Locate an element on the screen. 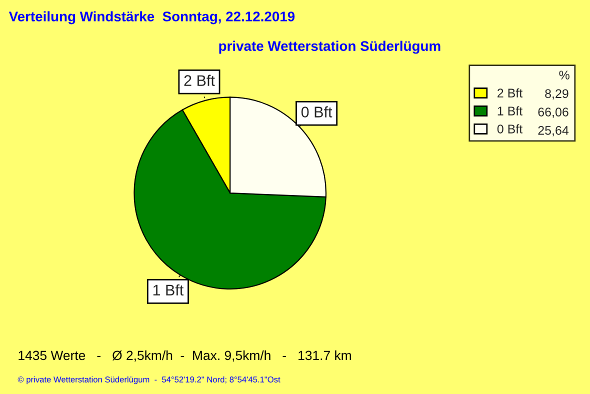  data-label: 8,29 is located at coordinates (556, 94).